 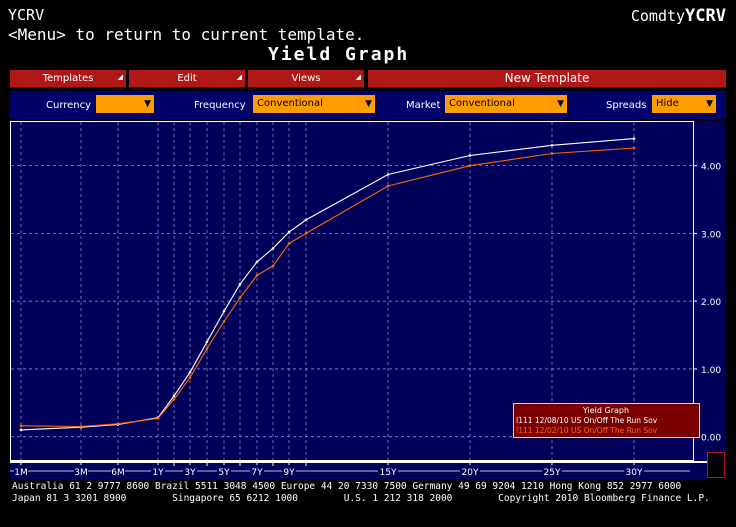 I want to click on data-point-0-4y, so click(x=207, y=342).